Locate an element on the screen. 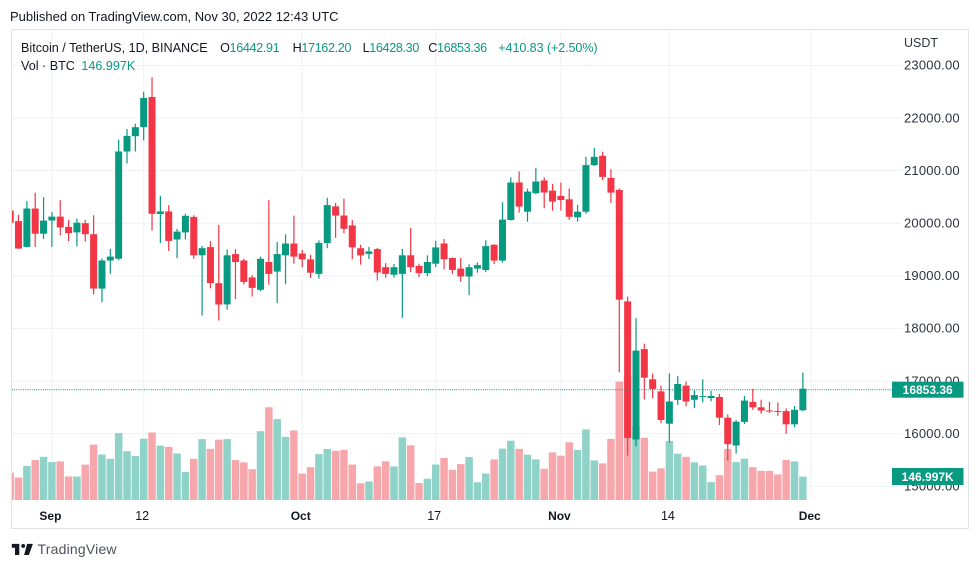  svg-text: 14 is located at coordinates (668, 516).